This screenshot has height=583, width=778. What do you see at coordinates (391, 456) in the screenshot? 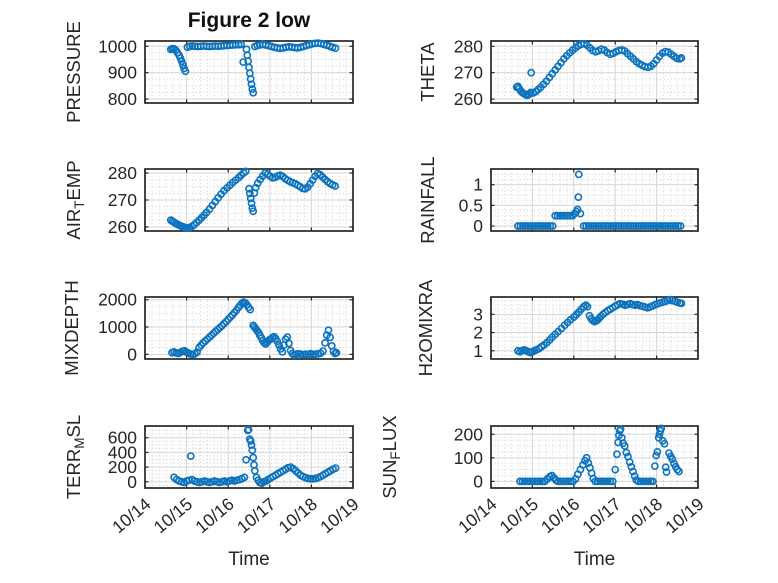
I see `y-axis-label: SUNFLUX` at bounding box center [391, 456].